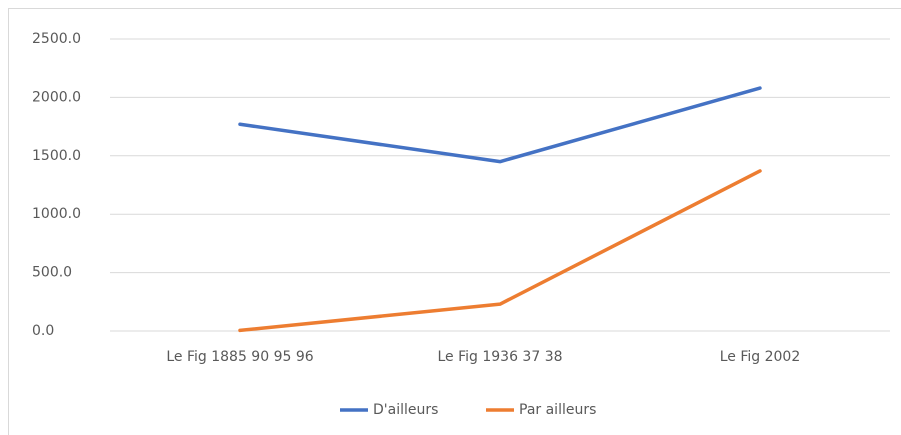 The height and width of the screenshot is (435, 901). What do you see at coordinates (499, 357) in the screenshot?
I see `x-tick-label: Le Fig 1936 37 38` at bounding box center [499, 357].